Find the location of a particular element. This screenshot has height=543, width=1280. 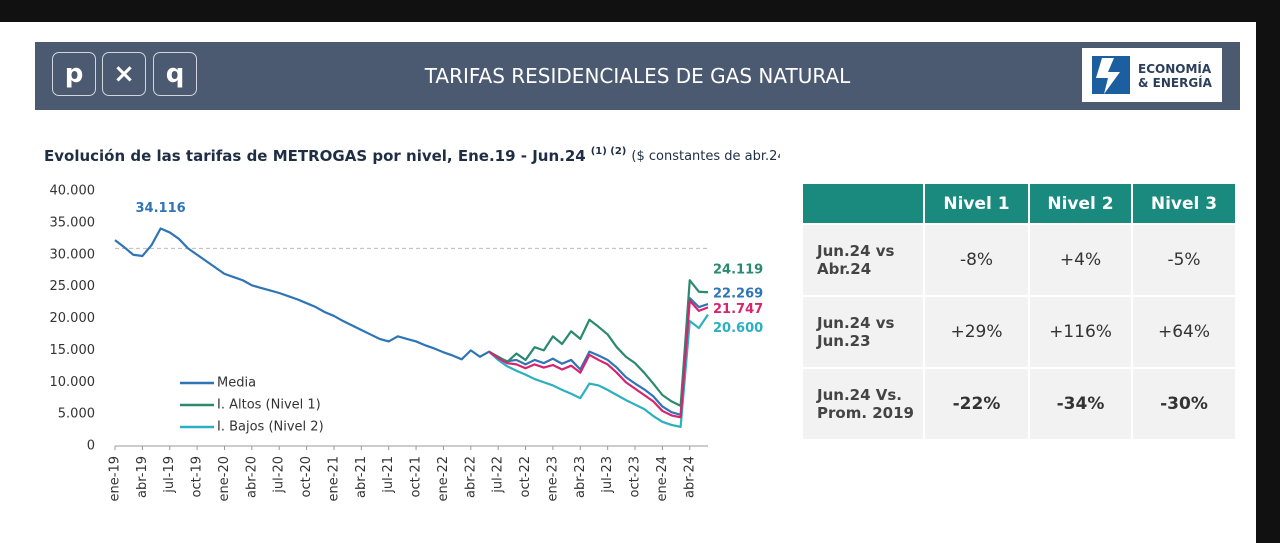

y-tick-label: 40.000 is located at coordinates (73, 191).